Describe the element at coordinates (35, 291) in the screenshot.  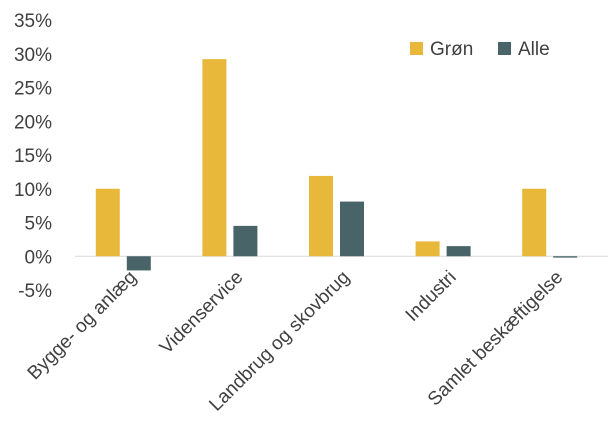
I see `y-tick-label: -5%` at that location.